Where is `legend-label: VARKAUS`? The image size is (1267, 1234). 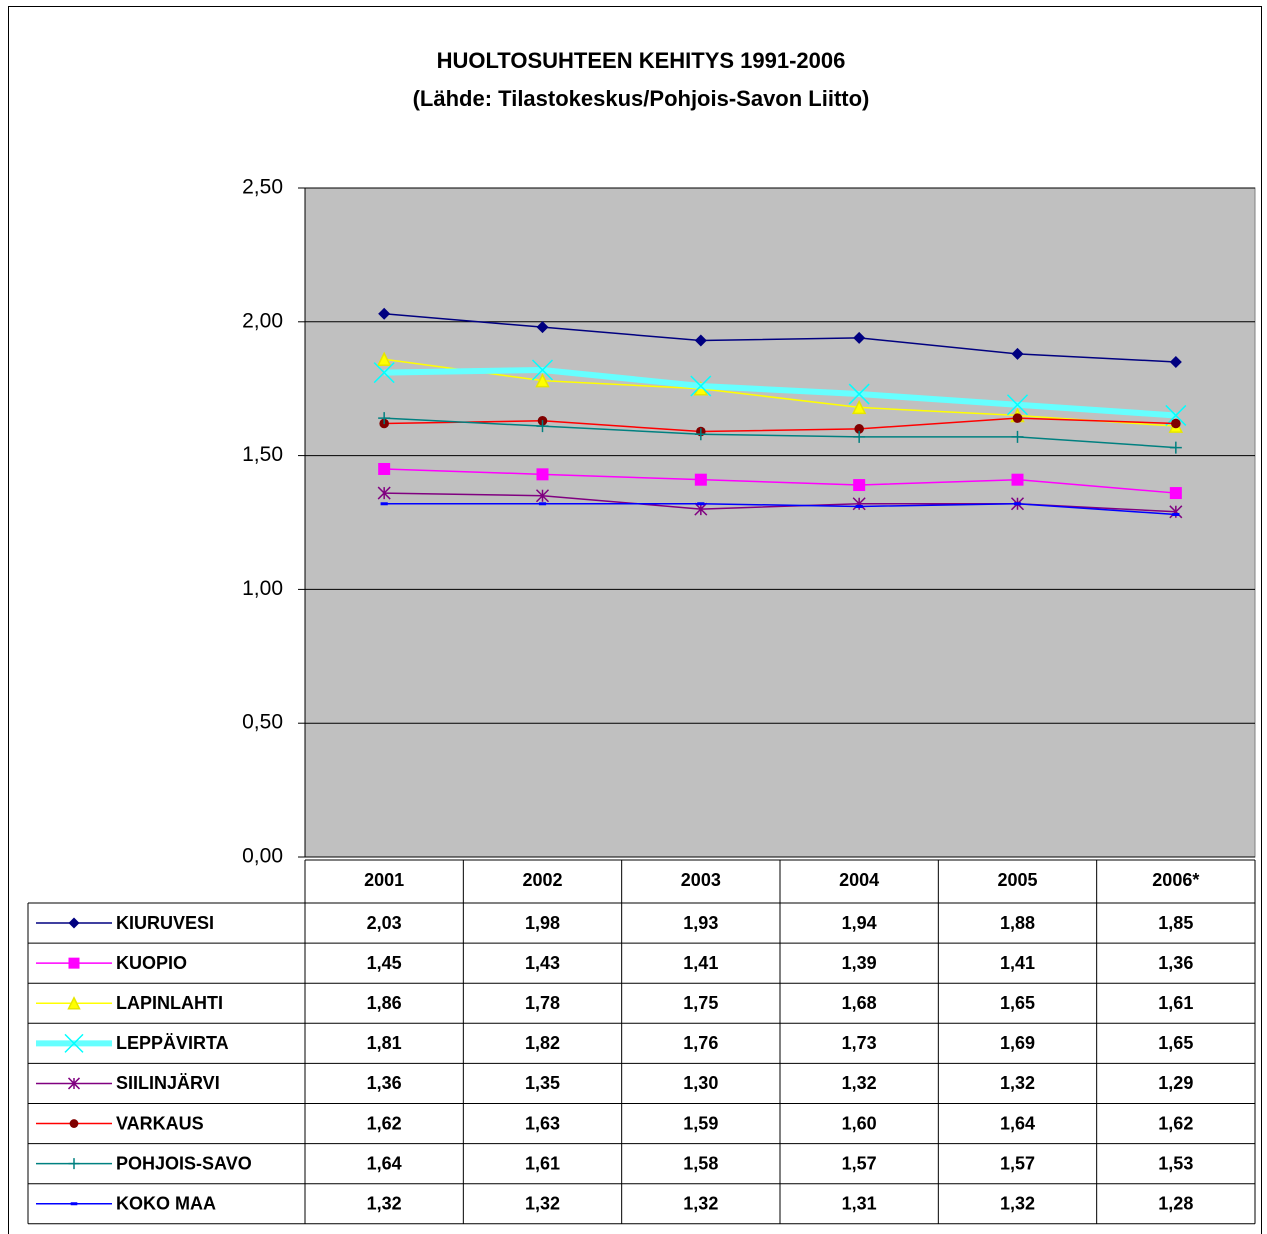
legend-label: VARKAUS is located at coordinates (160, 1123).